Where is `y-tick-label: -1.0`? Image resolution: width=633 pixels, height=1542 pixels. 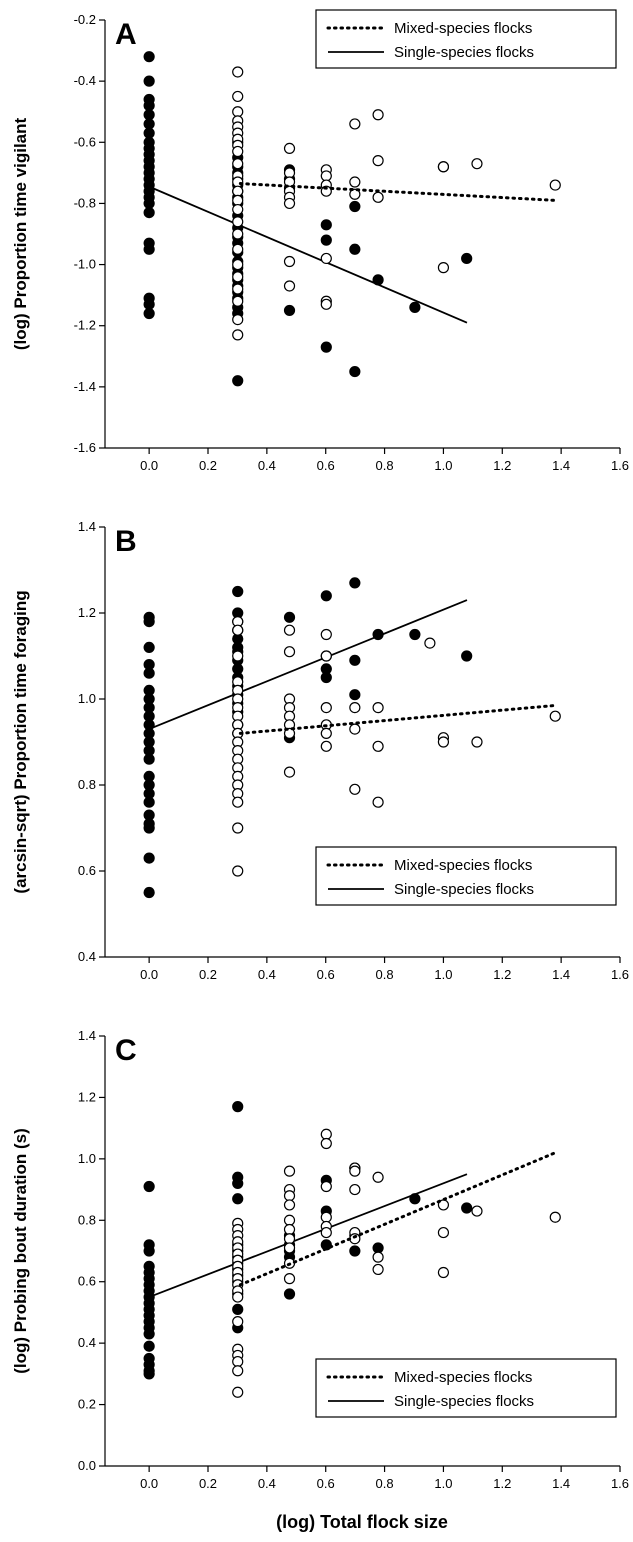 y-tick-label: -1.0 is located at coordinates (85, 264).